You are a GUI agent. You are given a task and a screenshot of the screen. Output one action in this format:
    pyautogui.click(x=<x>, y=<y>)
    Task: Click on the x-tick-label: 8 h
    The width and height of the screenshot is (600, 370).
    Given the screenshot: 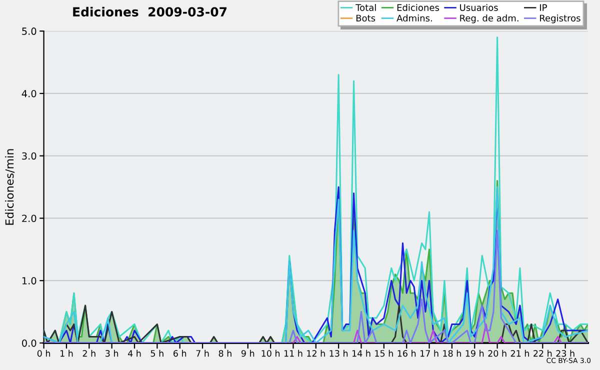 What is the action you would take?
    pyautogui.click(x=225, y=353)
    